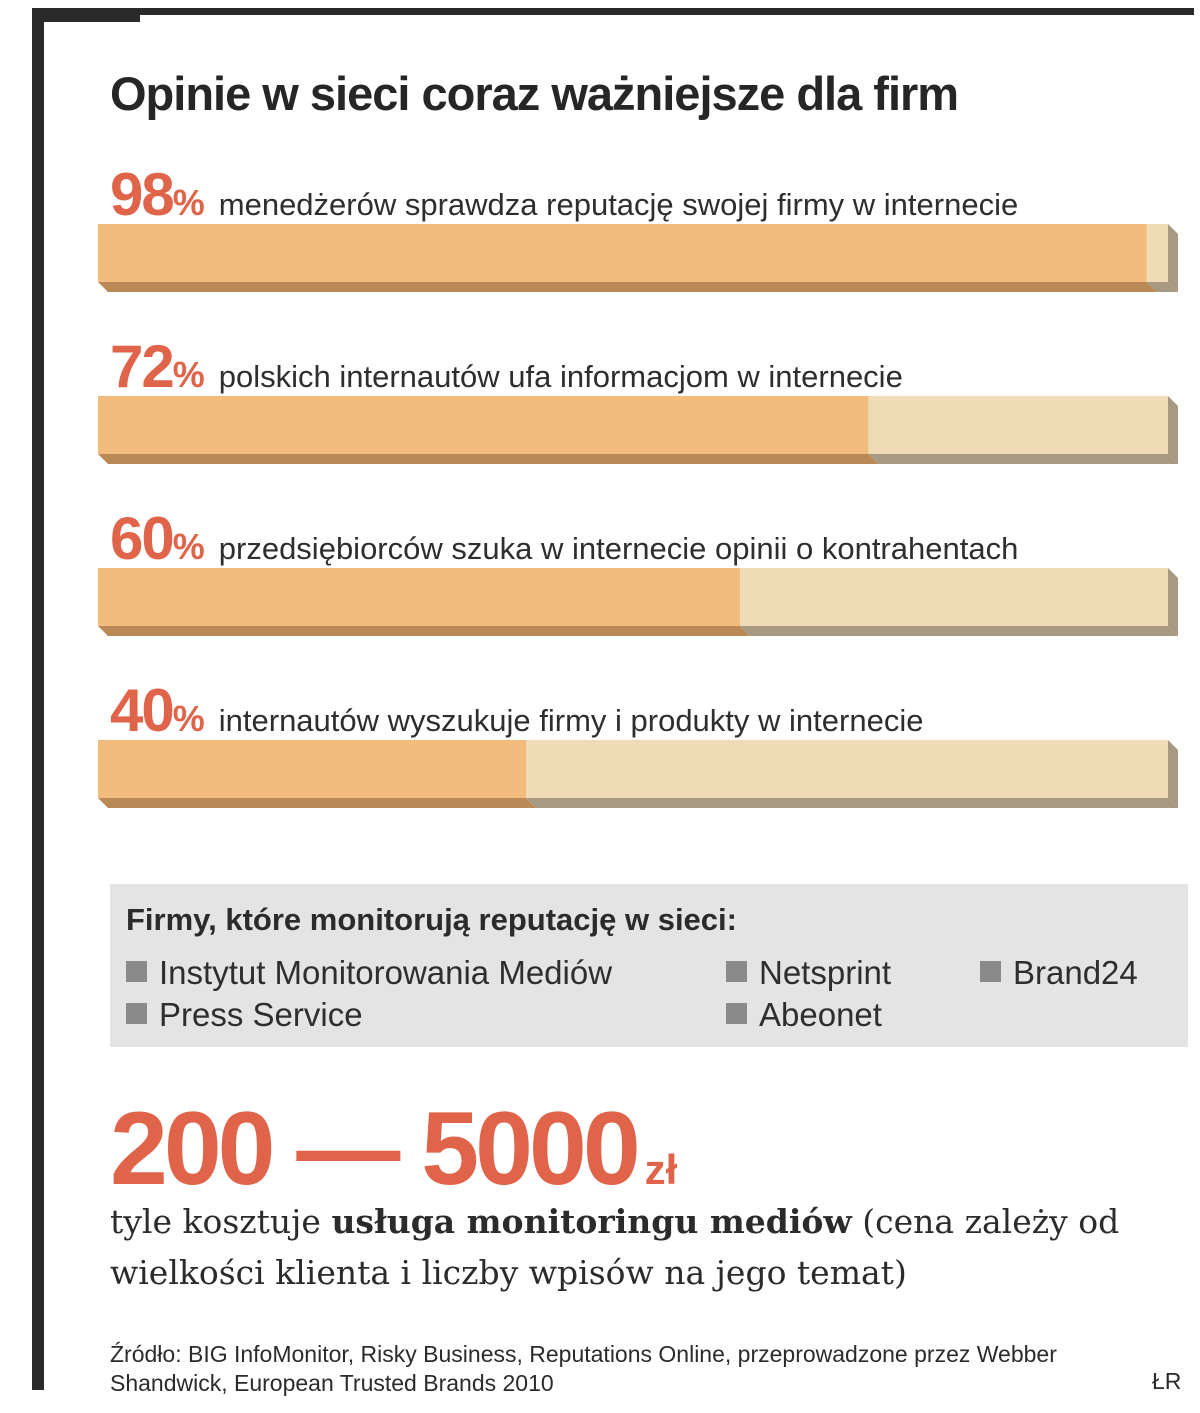 The image size is (1200, 1413). What do you see at coordinates (534, 93) in the screenshot?
I see `chart-title: Opinie w sieci coraz ważniejsze dla firm` at bounding box center [534, 93].